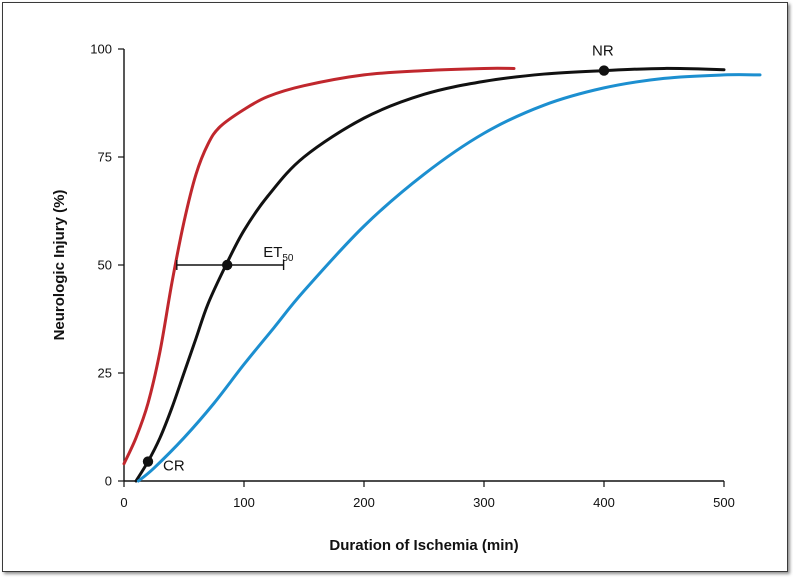 Image resolution: width=793 pixels, height=578 pixels. What do you see at coordinates (604, 502) in the screenshot?
I see `x-tick-label: 400` at bounding box center [604, 502].